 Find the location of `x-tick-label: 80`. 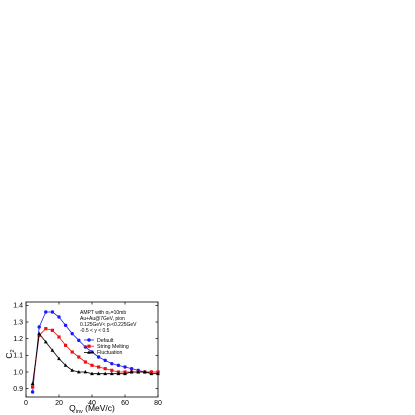

x-tick-label: 80 is located at coordinates (158, 403).